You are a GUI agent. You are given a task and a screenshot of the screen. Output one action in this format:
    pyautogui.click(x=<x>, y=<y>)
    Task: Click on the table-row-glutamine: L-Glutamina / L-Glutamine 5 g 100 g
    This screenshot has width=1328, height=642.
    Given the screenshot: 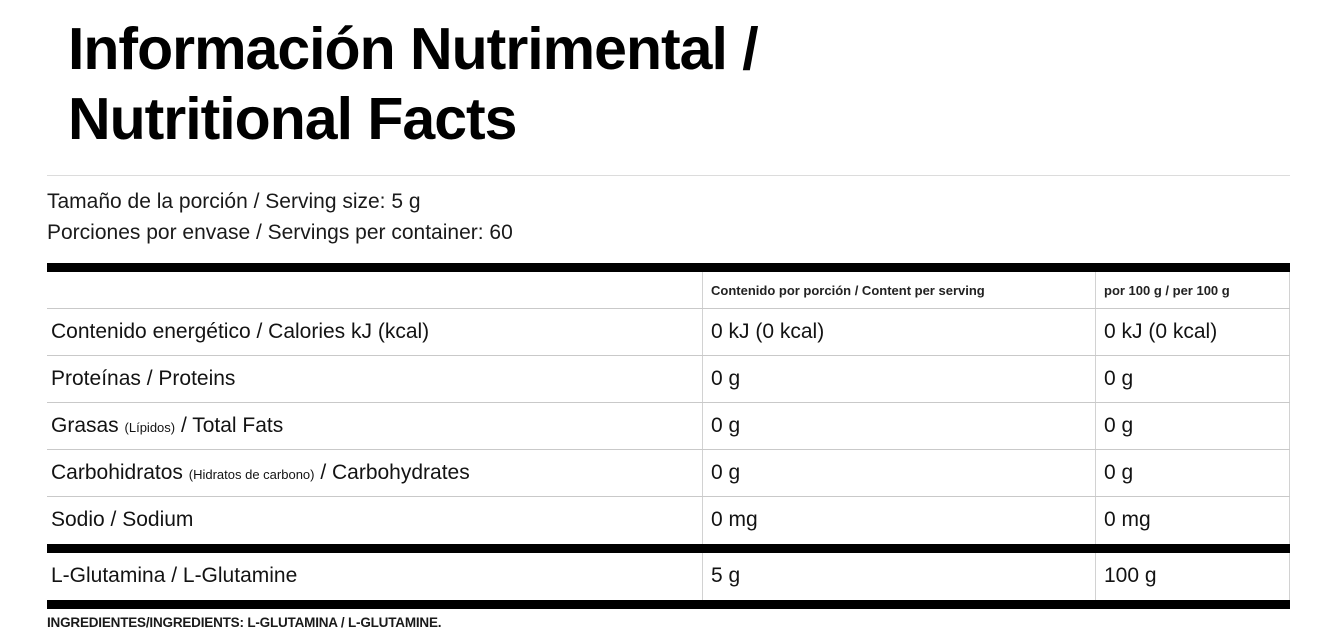 What is the action you would take?
    pyautogui.click(x=668, y=576)
    